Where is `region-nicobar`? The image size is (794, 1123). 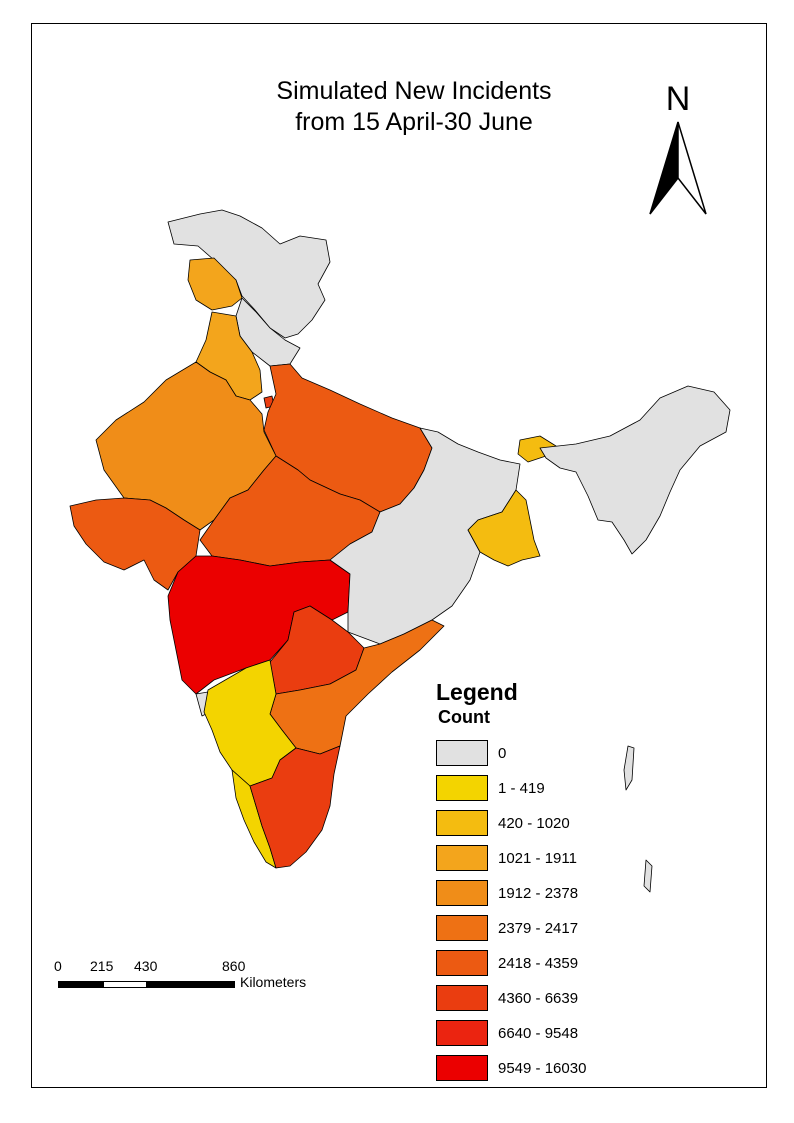
region-nicobar is located at coordinates (648, 876).